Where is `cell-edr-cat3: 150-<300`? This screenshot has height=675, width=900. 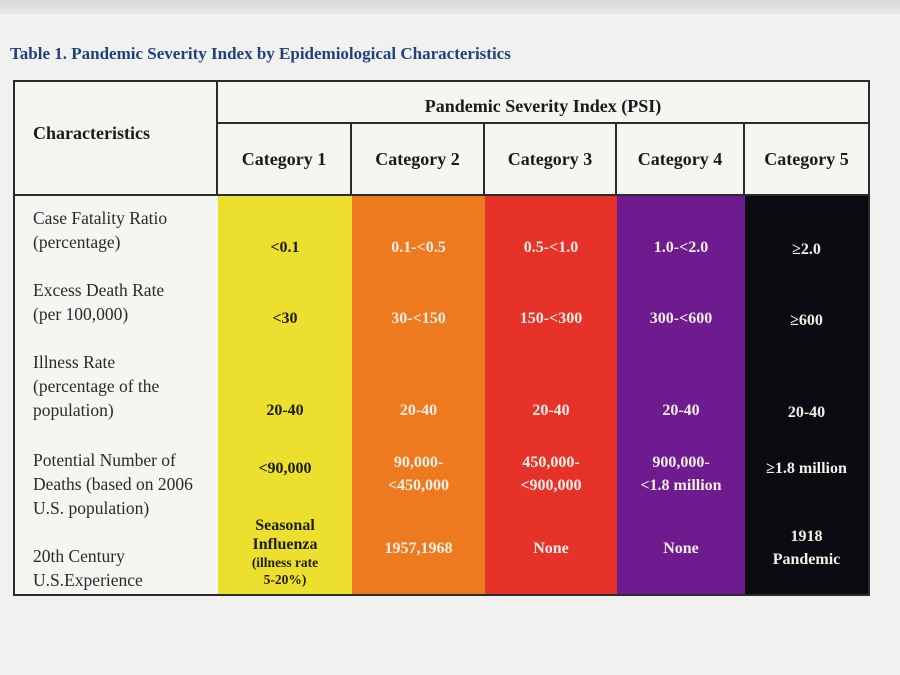
cell-edr-cat3: 150-<300 is located at coordinates (551, 318).